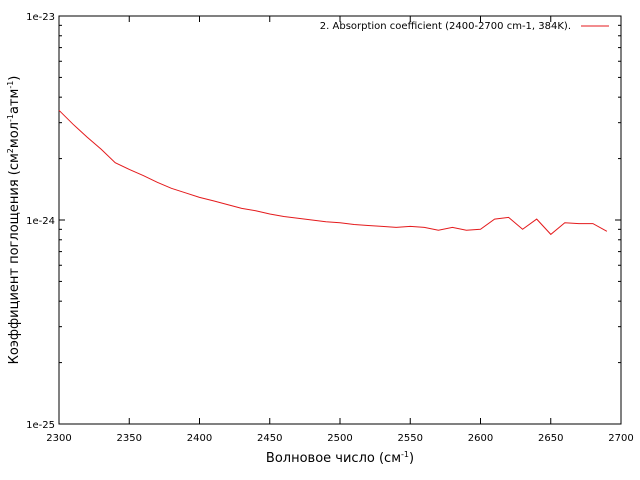  I want to click on x-tick-label: 2300, so click(58, 438).